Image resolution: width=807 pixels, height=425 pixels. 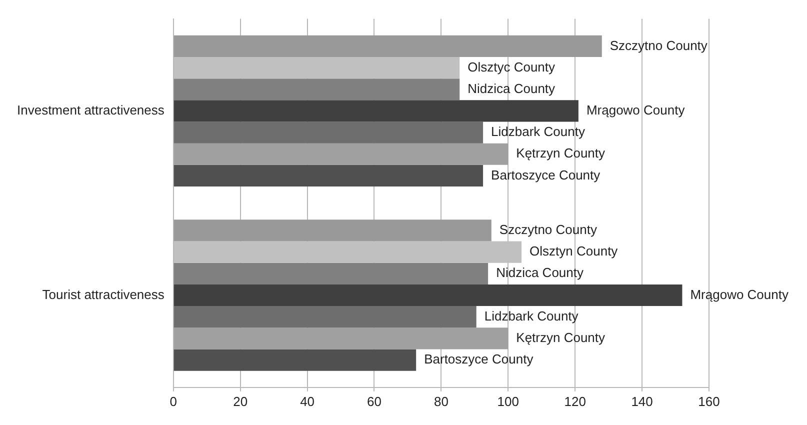 What do you see at coordinates (240, 401) in the screenshot?
I see `x-tick-label: 20` at bounding box center [240, 401].